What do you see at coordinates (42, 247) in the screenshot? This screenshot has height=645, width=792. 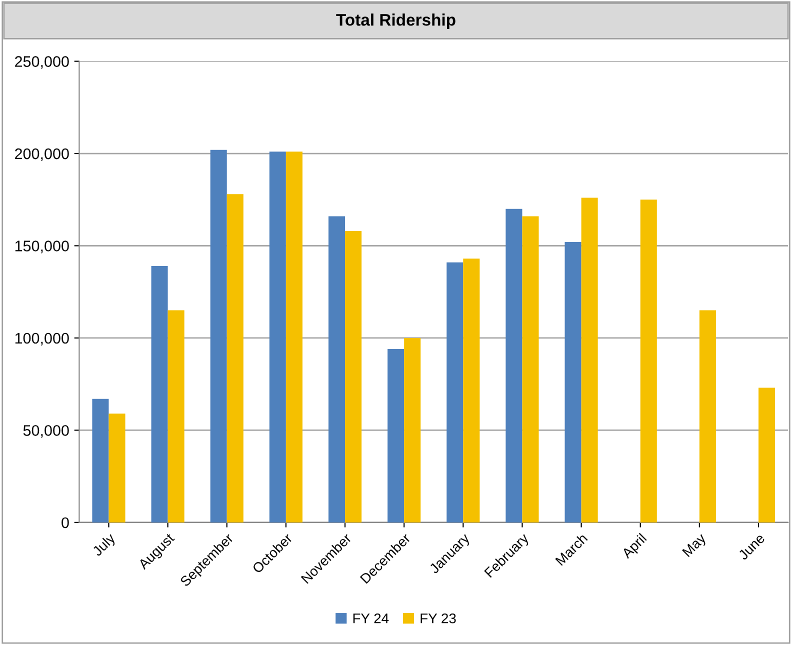 I see `y-tick-label: 150,000` at bounding box center [42, 247].